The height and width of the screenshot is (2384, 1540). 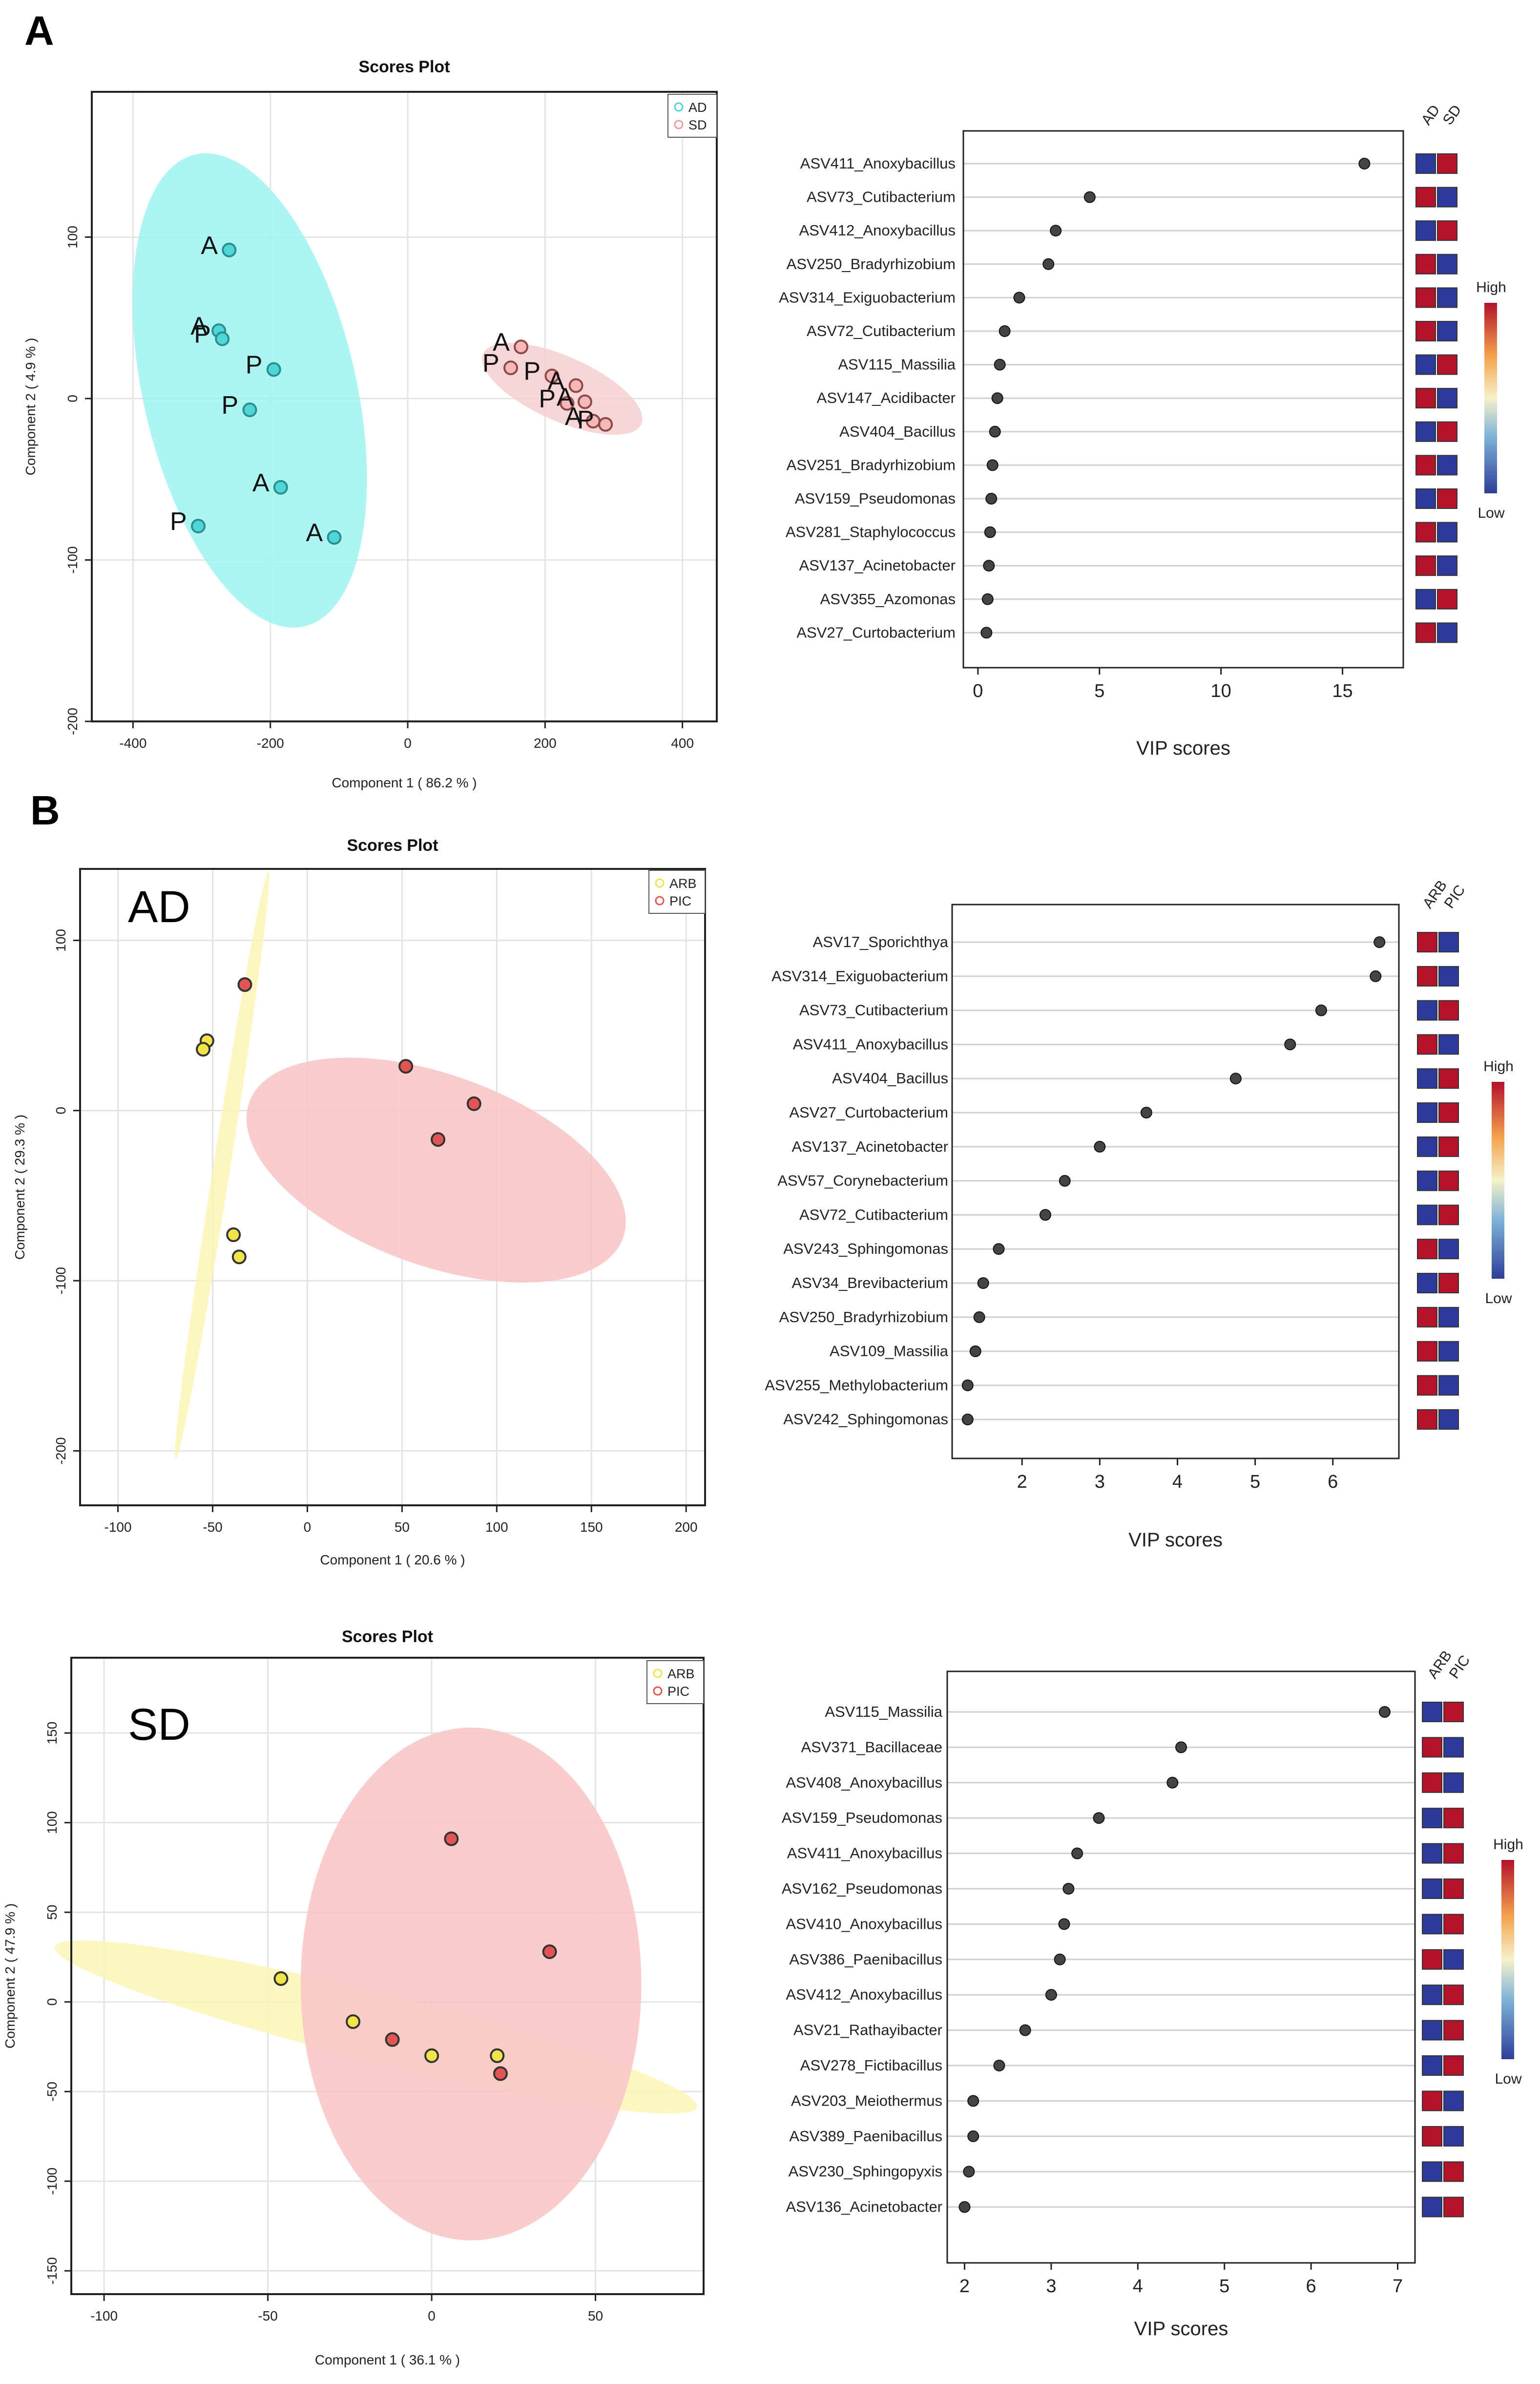 What do you see at coordinates (1498, 1298) in the screenshot?
I see `heat-legend-low: Low` at bounding box center [1498, 1298].